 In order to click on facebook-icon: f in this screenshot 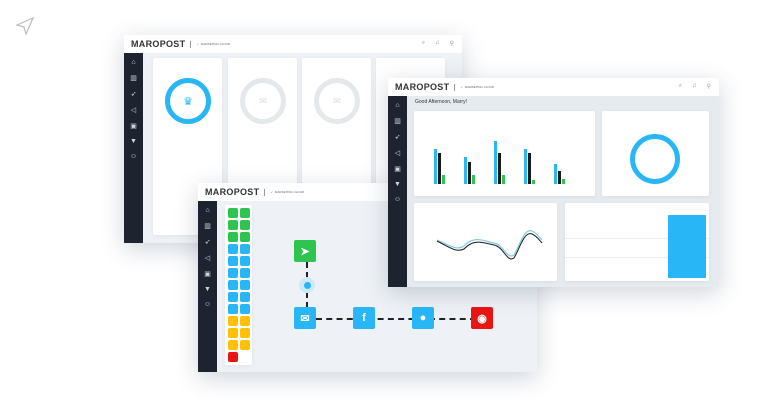, I will do `click(364, 318)`.